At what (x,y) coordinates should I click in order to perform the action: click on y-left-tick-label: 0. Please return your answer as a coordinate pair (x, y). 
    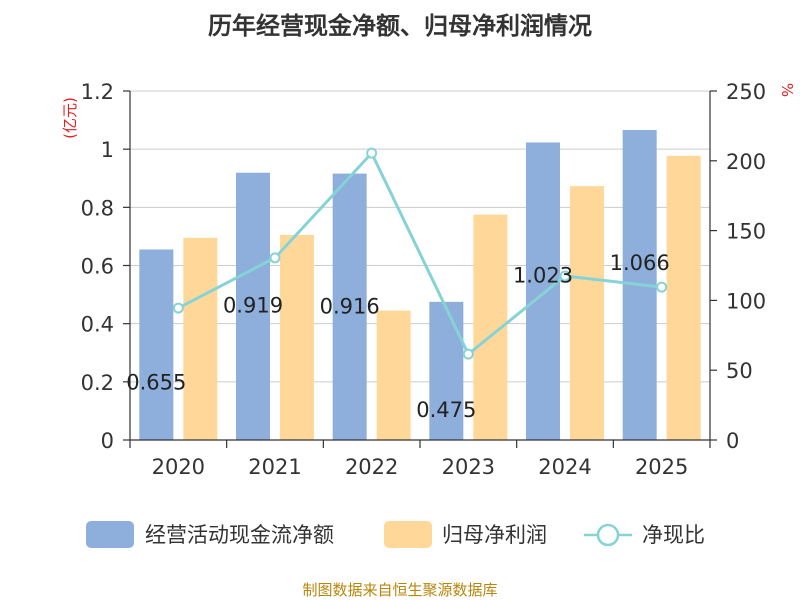
    Looking at the image, I should click on (107, 441).